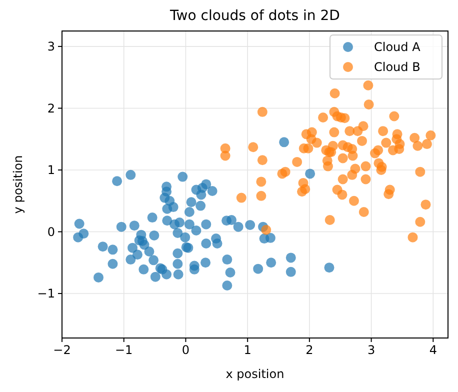 This screenshot has width=458, height=392. Describe the element at coordinates (248, 350) in the screenshot. I see `x-tick-label: 1` at that location.